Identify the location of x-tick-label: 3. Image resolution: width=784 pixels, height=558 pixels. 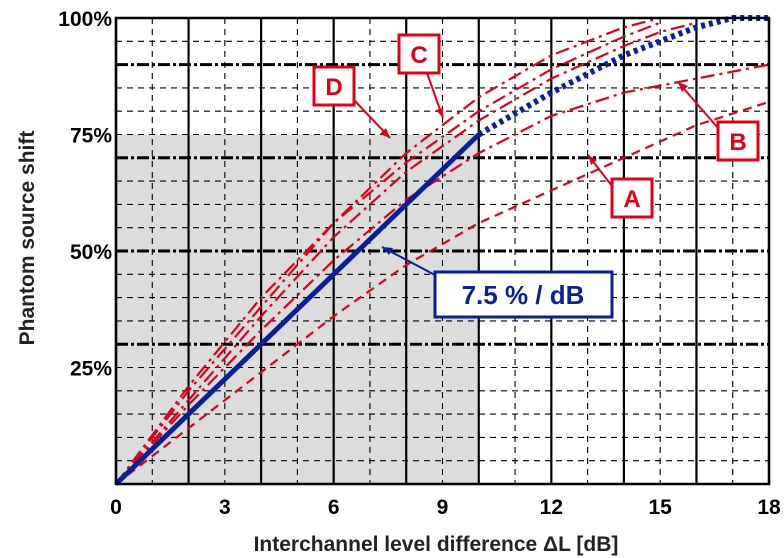
(225, 507).